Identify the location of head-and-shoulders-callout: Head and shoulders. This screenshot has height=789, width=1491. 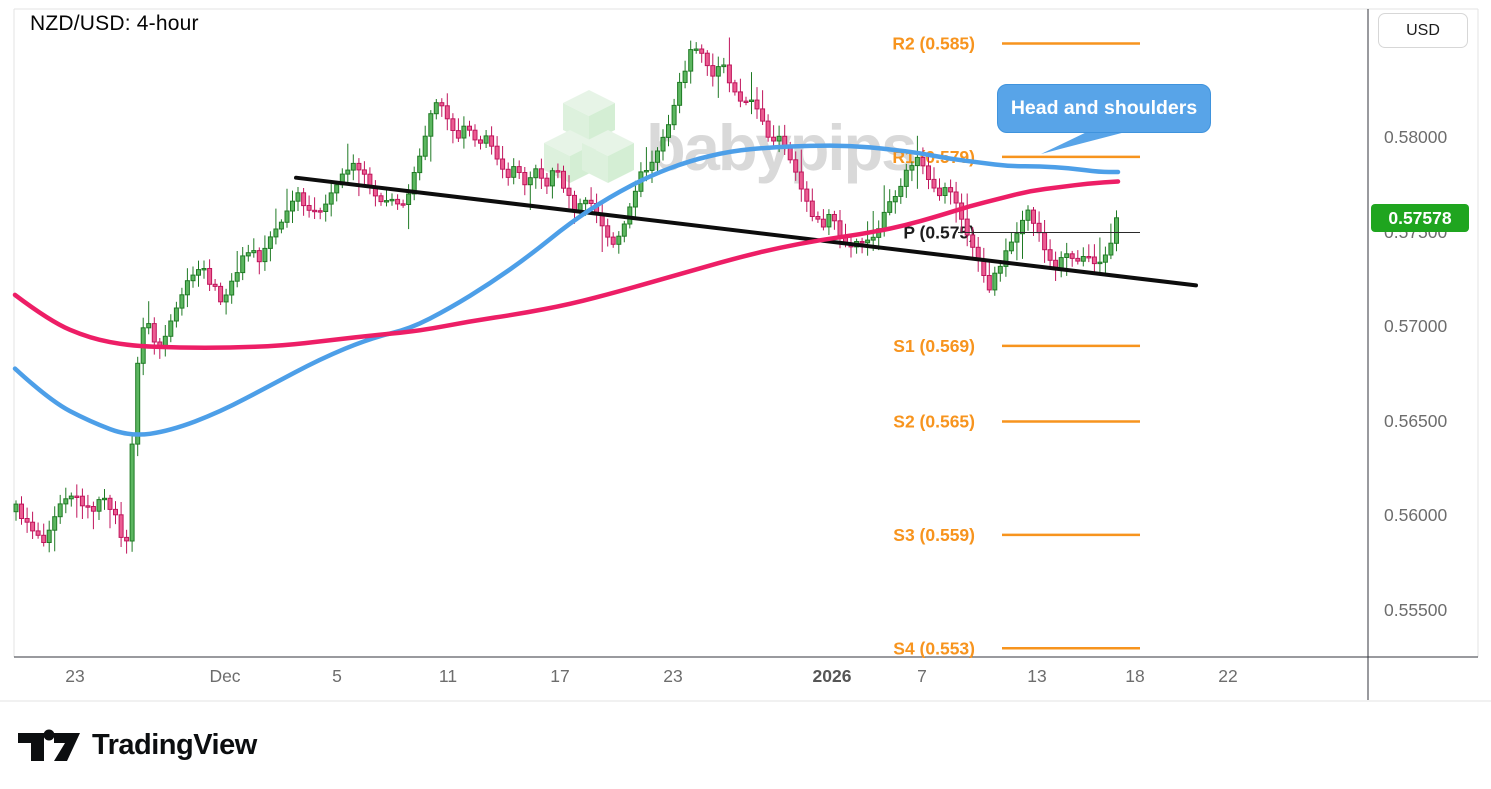
(1104, 108).